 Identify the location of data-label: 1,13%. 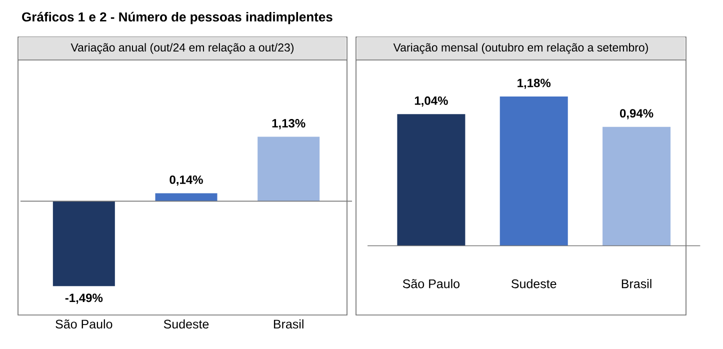
(289, 124).